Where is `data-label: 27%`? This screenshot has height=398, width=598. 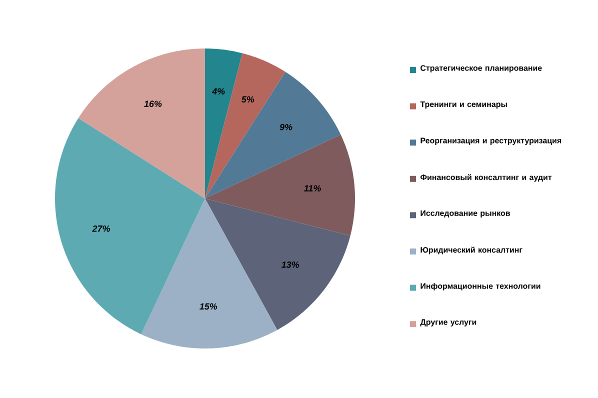 data-label: 27% is located at coordinates (101, 228).